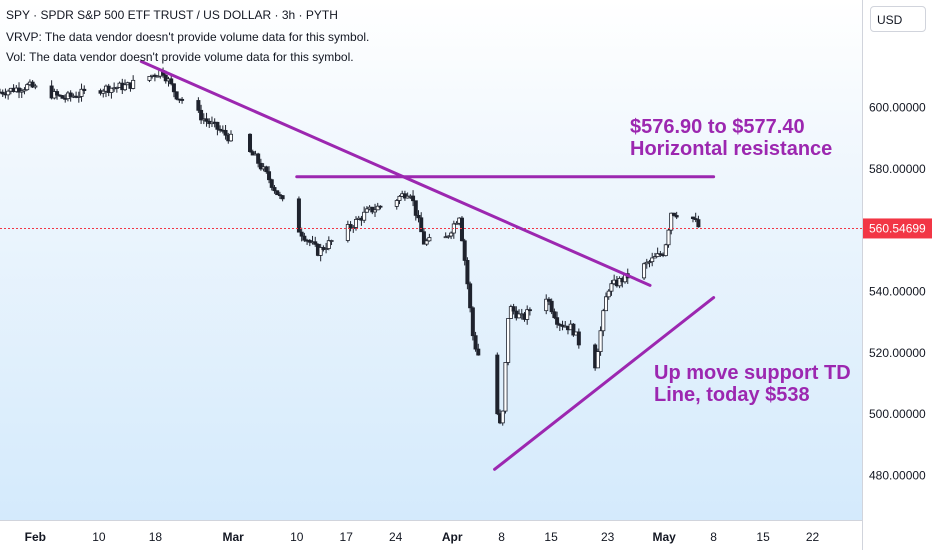 Image resolution: width=932 pixels, height=556 pixels. Describe the element at coordinates (897, 291) in the screenshot. I see `price-tick-label: 540.00000` at that location.